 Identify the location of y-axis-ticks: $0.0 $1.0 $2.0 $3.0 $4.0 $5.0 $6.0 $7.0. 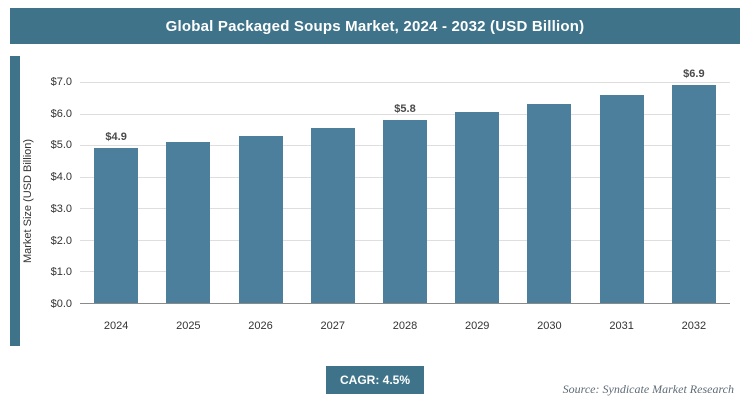
(49, 193).